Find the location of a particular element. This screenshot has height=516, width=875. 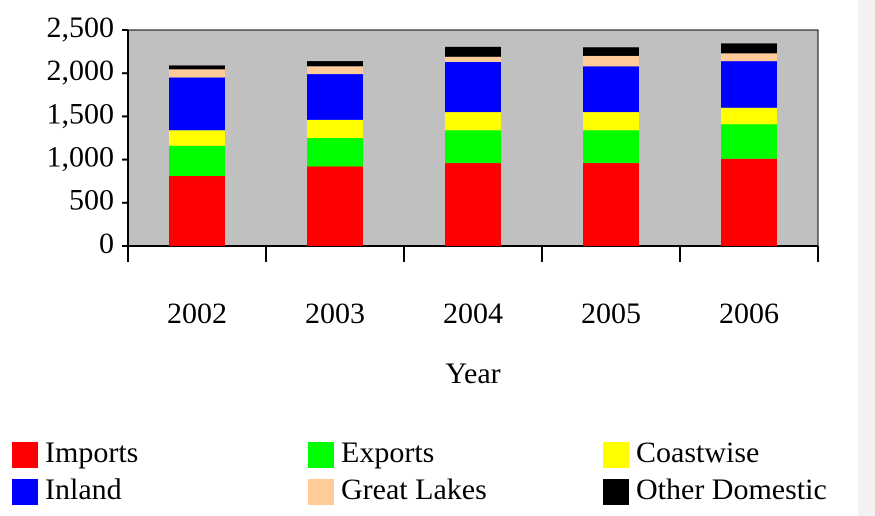

y-tick-label: 1,000 is located at coordinates (81, 156).